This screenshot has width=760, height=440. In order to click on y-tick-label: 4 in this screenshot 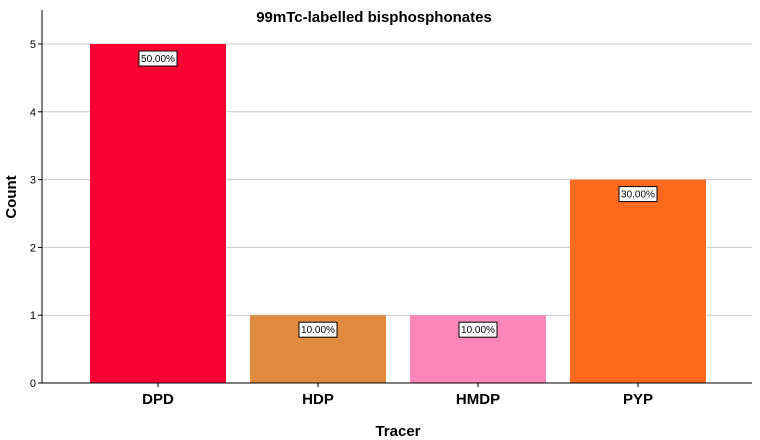, I will do `click(33, 113)`.